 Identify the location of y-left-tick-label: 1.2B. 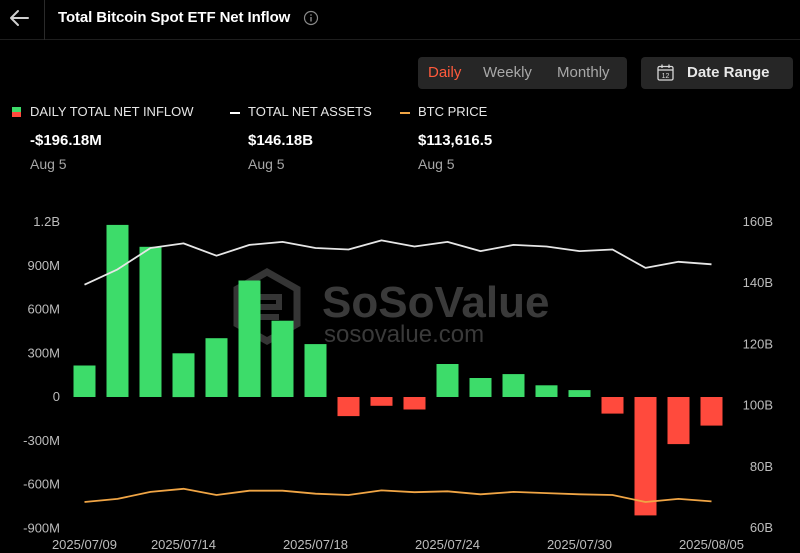
(46, 221).